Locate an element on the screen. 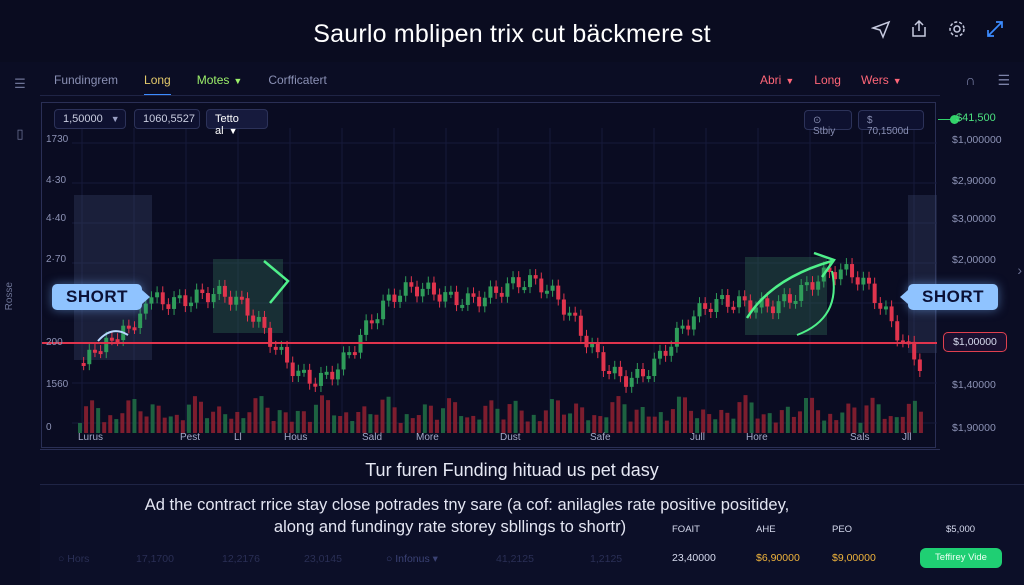  stbiy-button: ⊙ Stbiy is located at coordinates (828, 123).